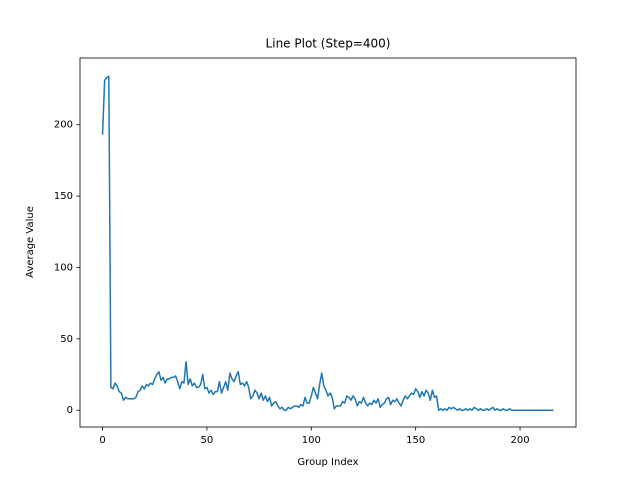 Image resolution: width=640 pixels, height=480 pixels. What do you see at coordinates (415, 440) in the screenshot?
I see `x-tick-label: 150` at bounding box center [415, 440].